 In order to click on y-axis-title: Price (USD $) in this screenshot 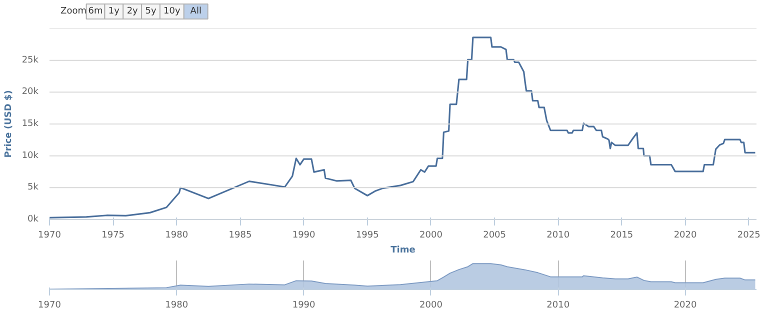, I will do `click(9, 124)`.